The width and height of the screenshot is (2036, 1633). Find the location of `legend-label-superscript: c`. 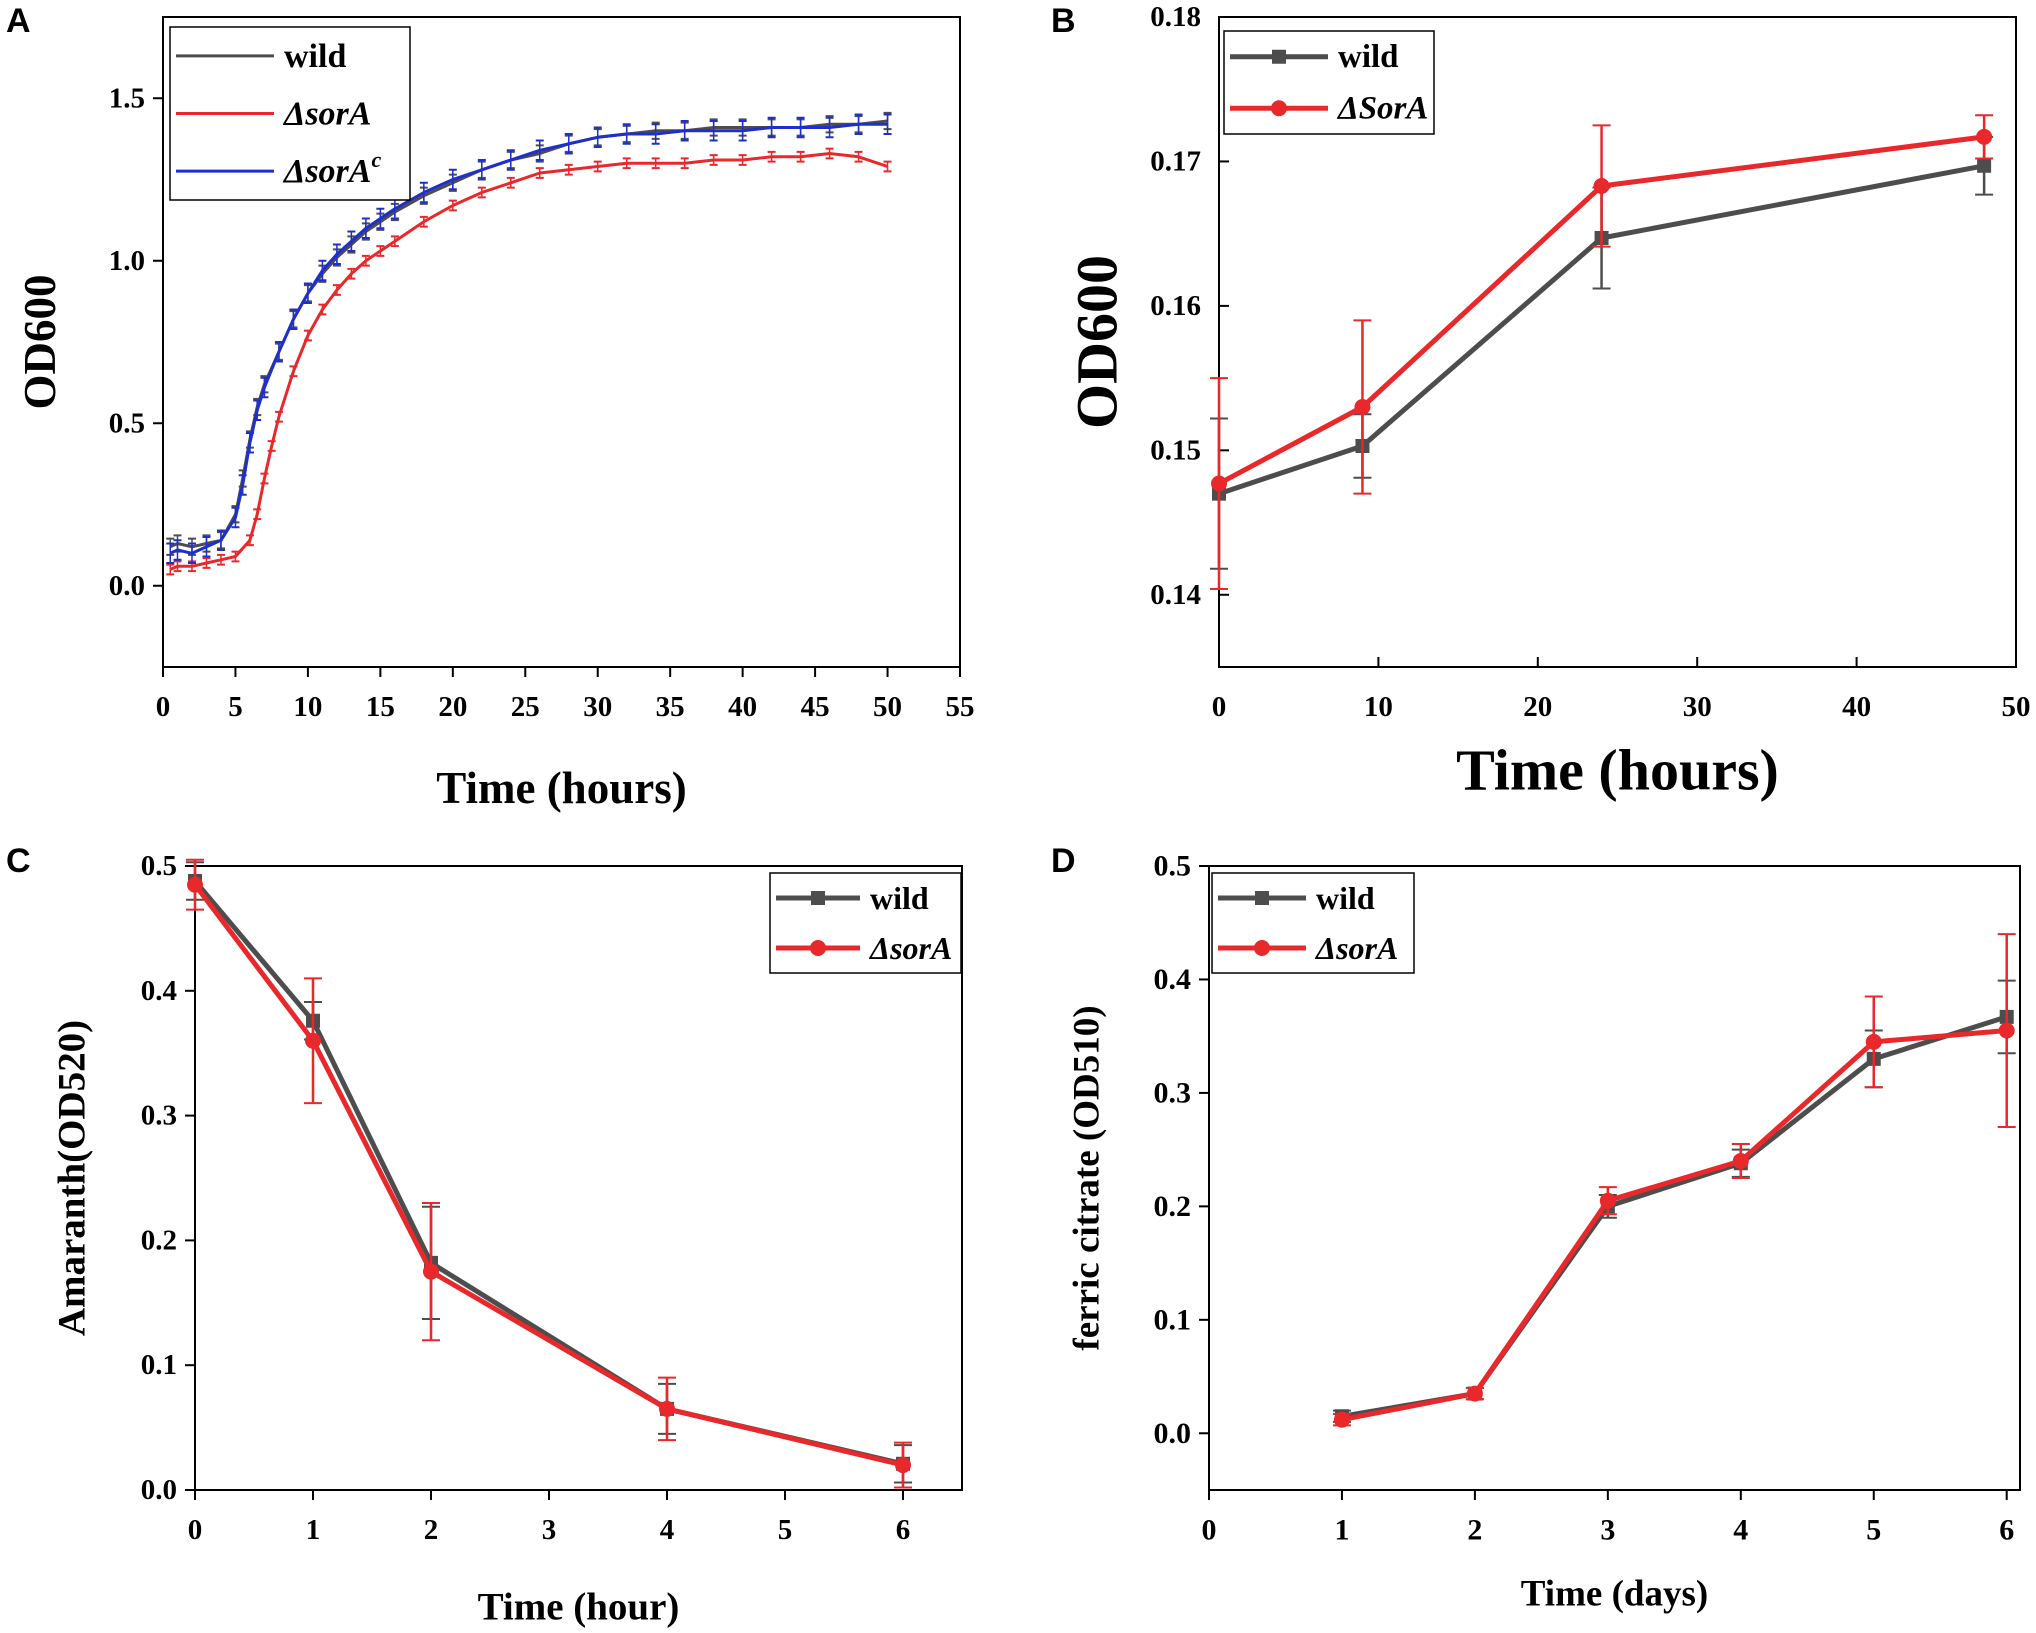

legend-label-superscript: c is located at coordinates (376, 159).